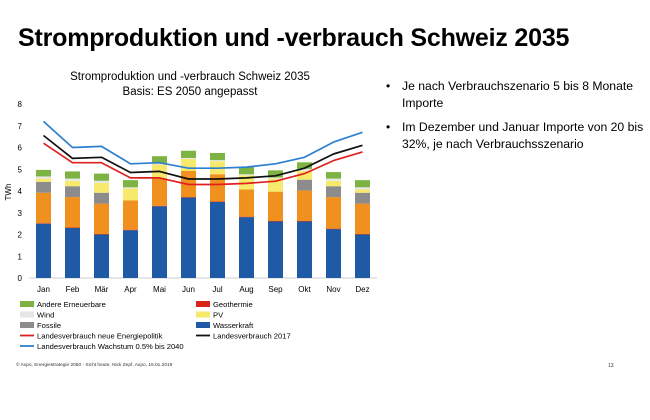  What do you see at coordinates (20, 256) in the screenshot?
I see `y-tick-label: 1` at bounding box center [20, 256].